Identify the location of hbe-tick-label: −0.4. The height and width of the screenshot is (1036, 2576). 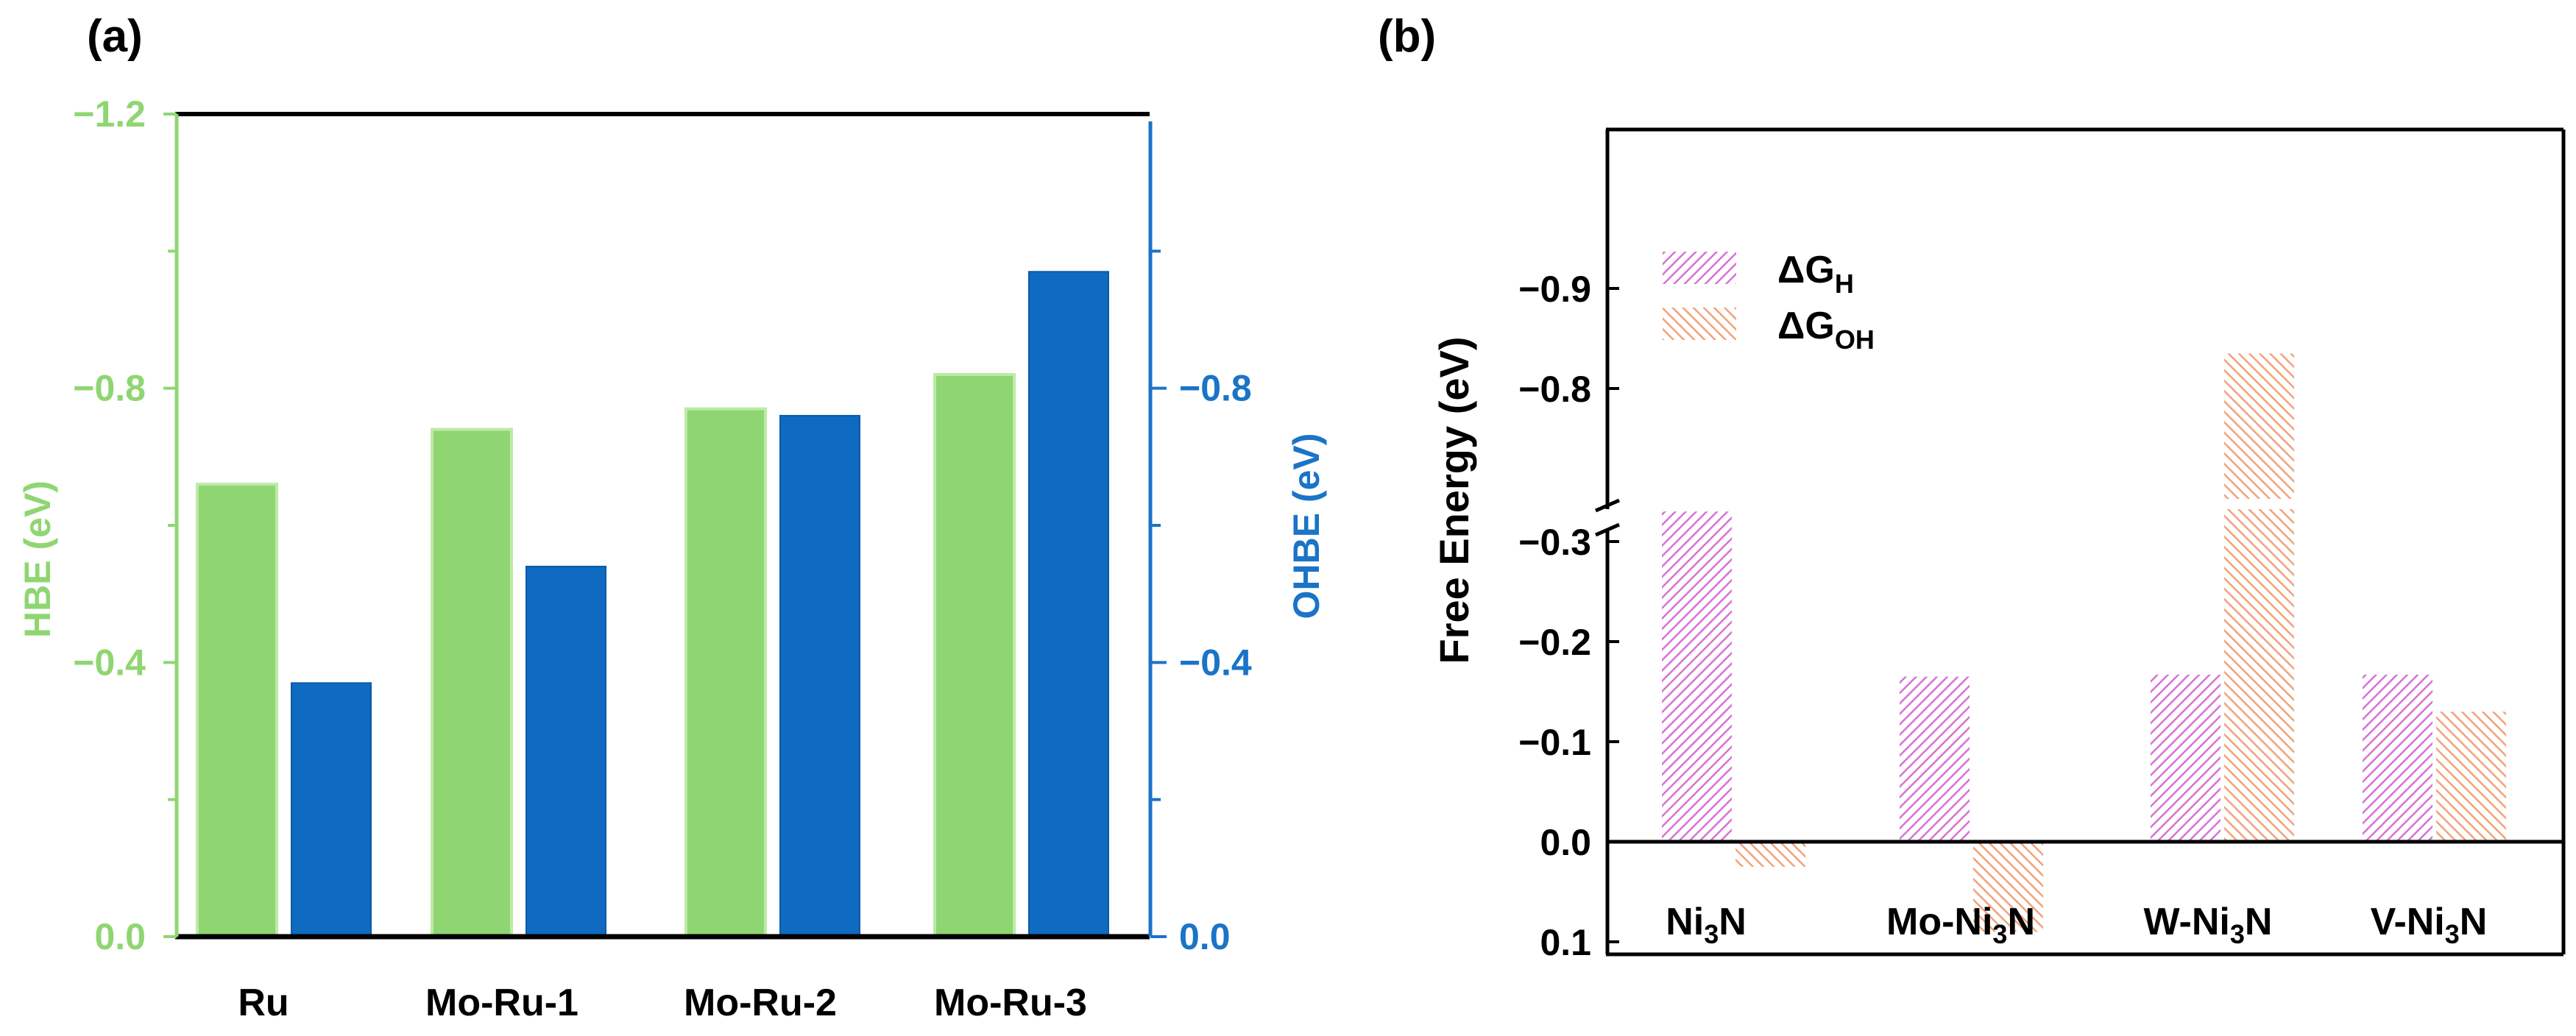
(109, 662).